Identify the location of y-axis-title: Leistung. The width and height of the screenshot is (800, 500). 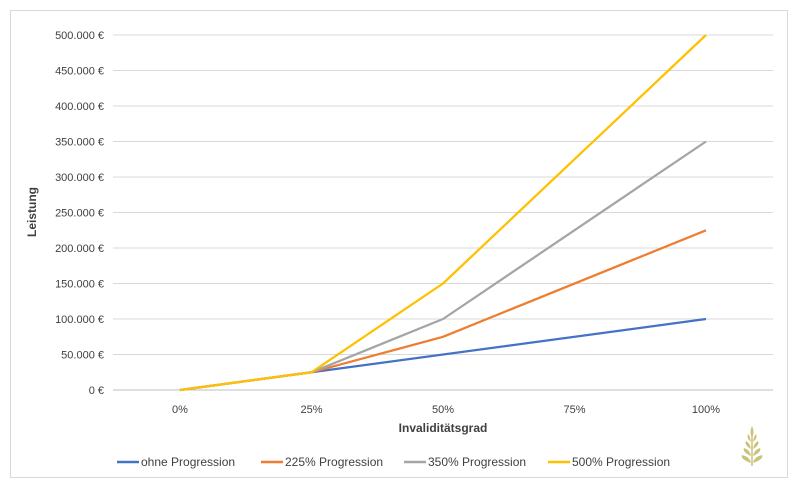
(32, 212).